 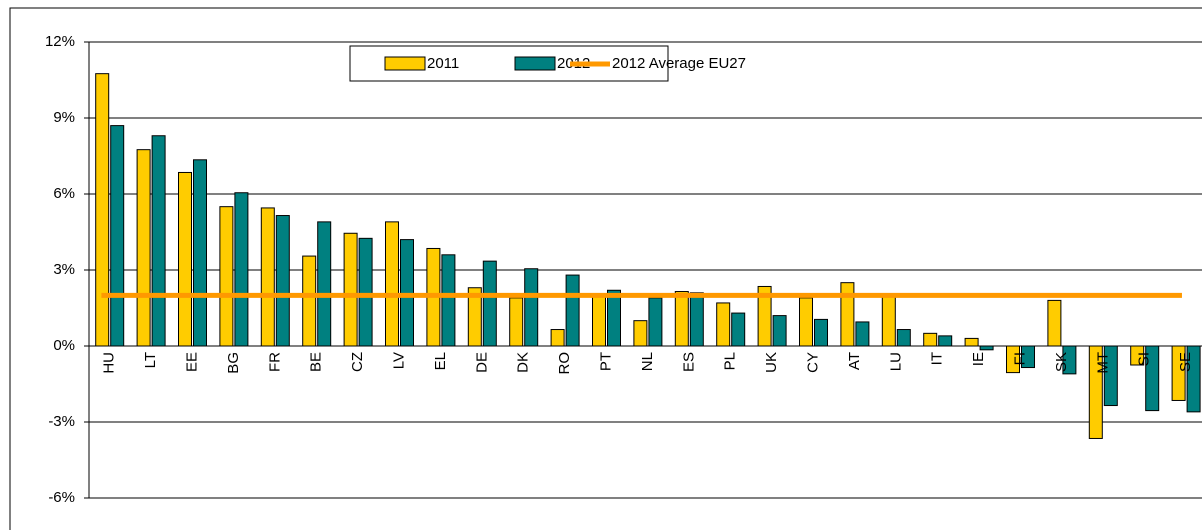 What do you see at coordinates (730, 361) in the screenshot?
I see `x-tick-label: PL` at bounding box center [730, 361].